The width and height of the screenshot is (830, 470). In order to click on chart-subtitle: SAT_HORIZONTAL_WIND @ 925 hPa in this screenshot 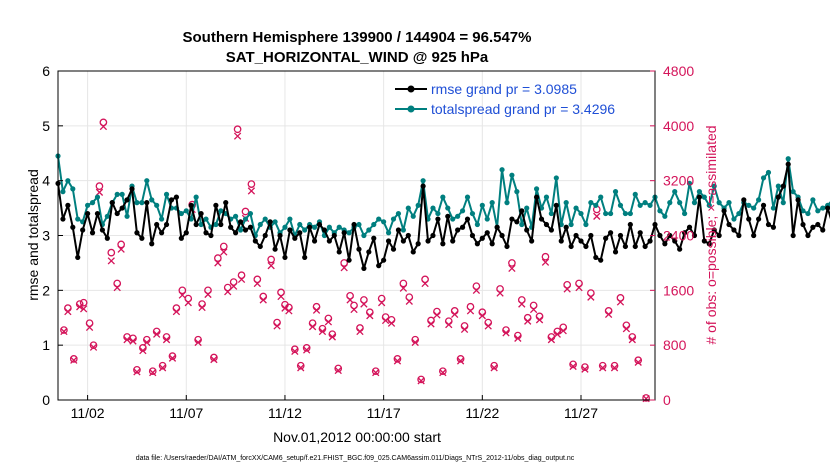, I will do `click(357, 57)`.